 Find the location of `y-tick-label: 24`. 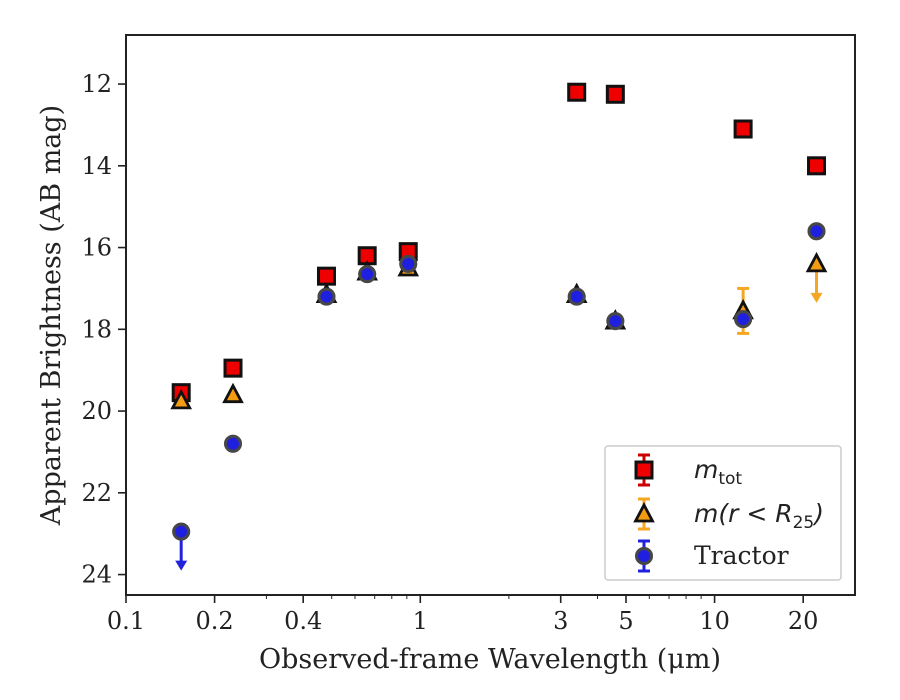

y-tick-label: 24 is located at coordinates (96, 575).